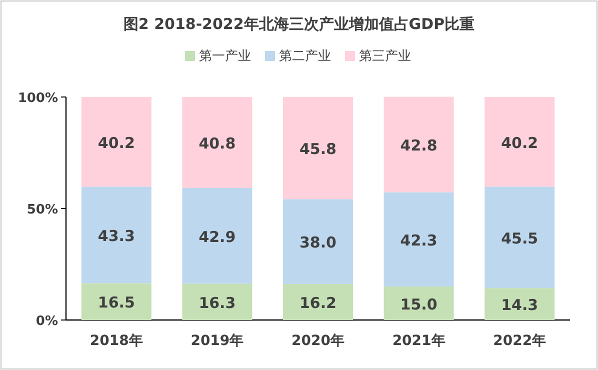 Image resolution: width=598 pixels, height=370 pixels. I want to click on legend-label: 第三产业, so click(385, 56).